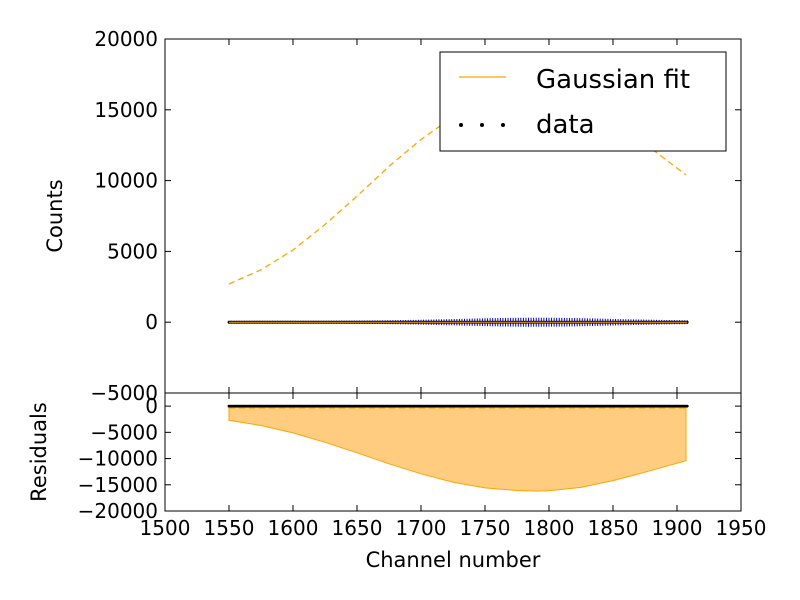  Describe the element at coordinates (549, 528) in the screenshot. I see `x-tick-label: 1800` at that location.